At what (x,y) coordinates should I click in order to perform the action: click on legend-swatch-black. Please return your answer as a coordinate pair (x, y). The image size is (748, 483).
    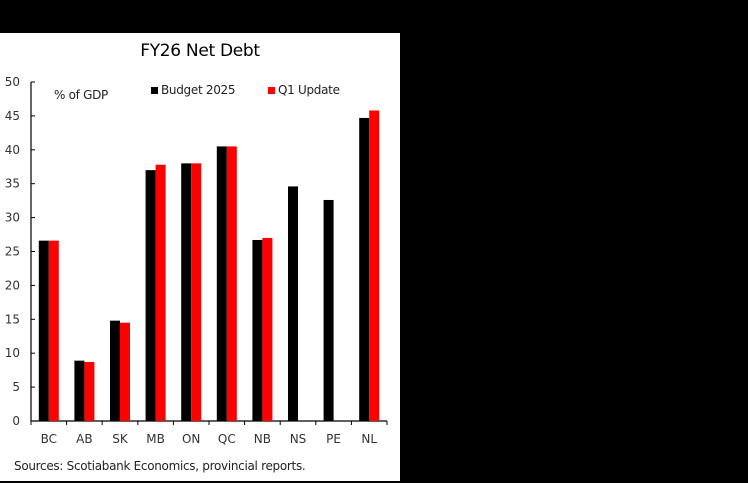
    Looking at the image, I should click on (154, 90).